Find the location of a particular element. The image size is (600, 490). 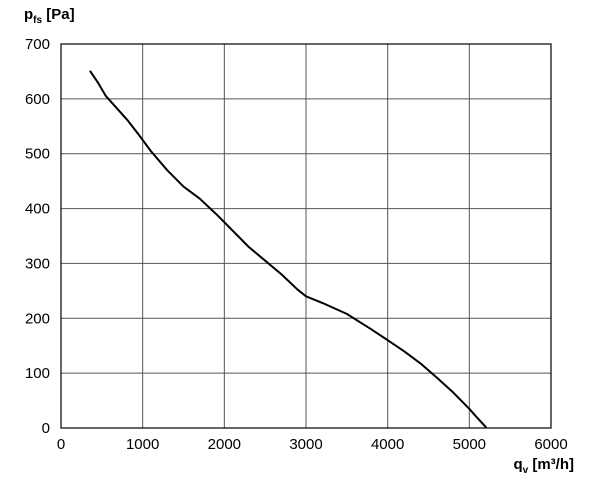

x-axis-label: qv [m³/h] is located at coordinates (543, 466).